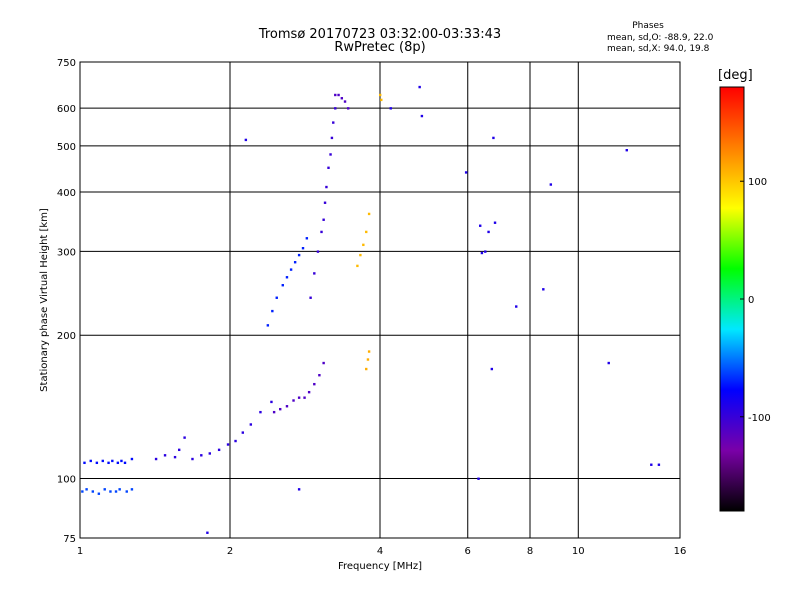 This screenshot has height=600, width=800. What do you see at coordinates (755, 300) in the screenshot?
I see `colorbar-ticks: 100 0 -100` at bounding box center [755, 300].